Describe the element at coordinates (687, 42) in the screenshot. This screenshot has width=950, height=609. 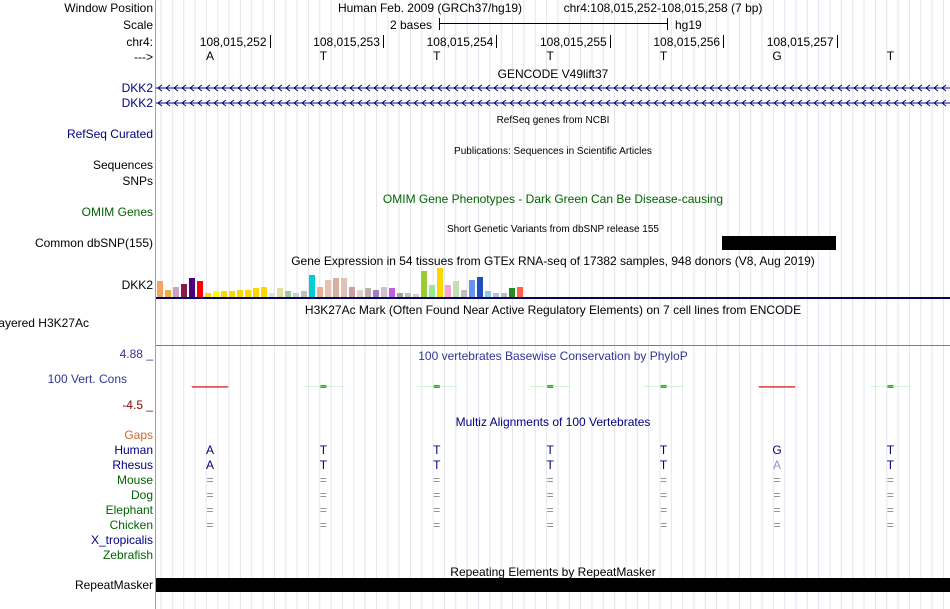
I see `ruler-position-label: 108,015,256` at that location.